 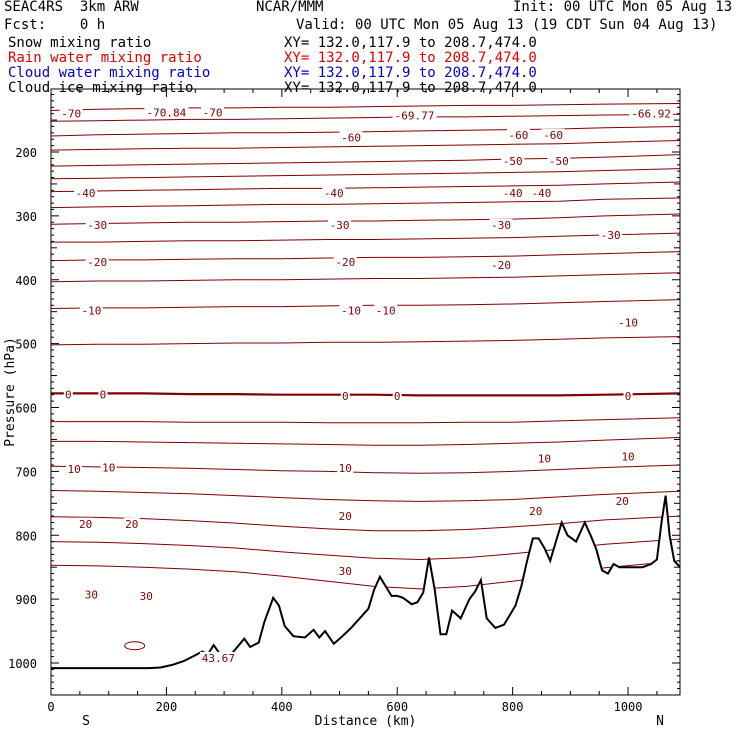 What do you see at coordinates (26, 345) in the screenshot?
I see `y-tick-label: 500` at bounding box center [26, 345].